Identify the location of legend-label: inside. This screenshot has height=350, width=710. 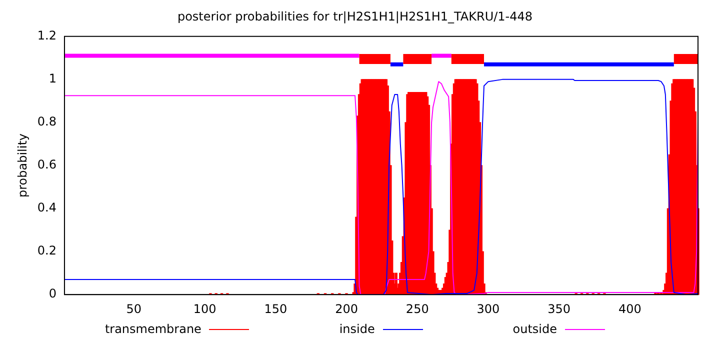
(357, 329).